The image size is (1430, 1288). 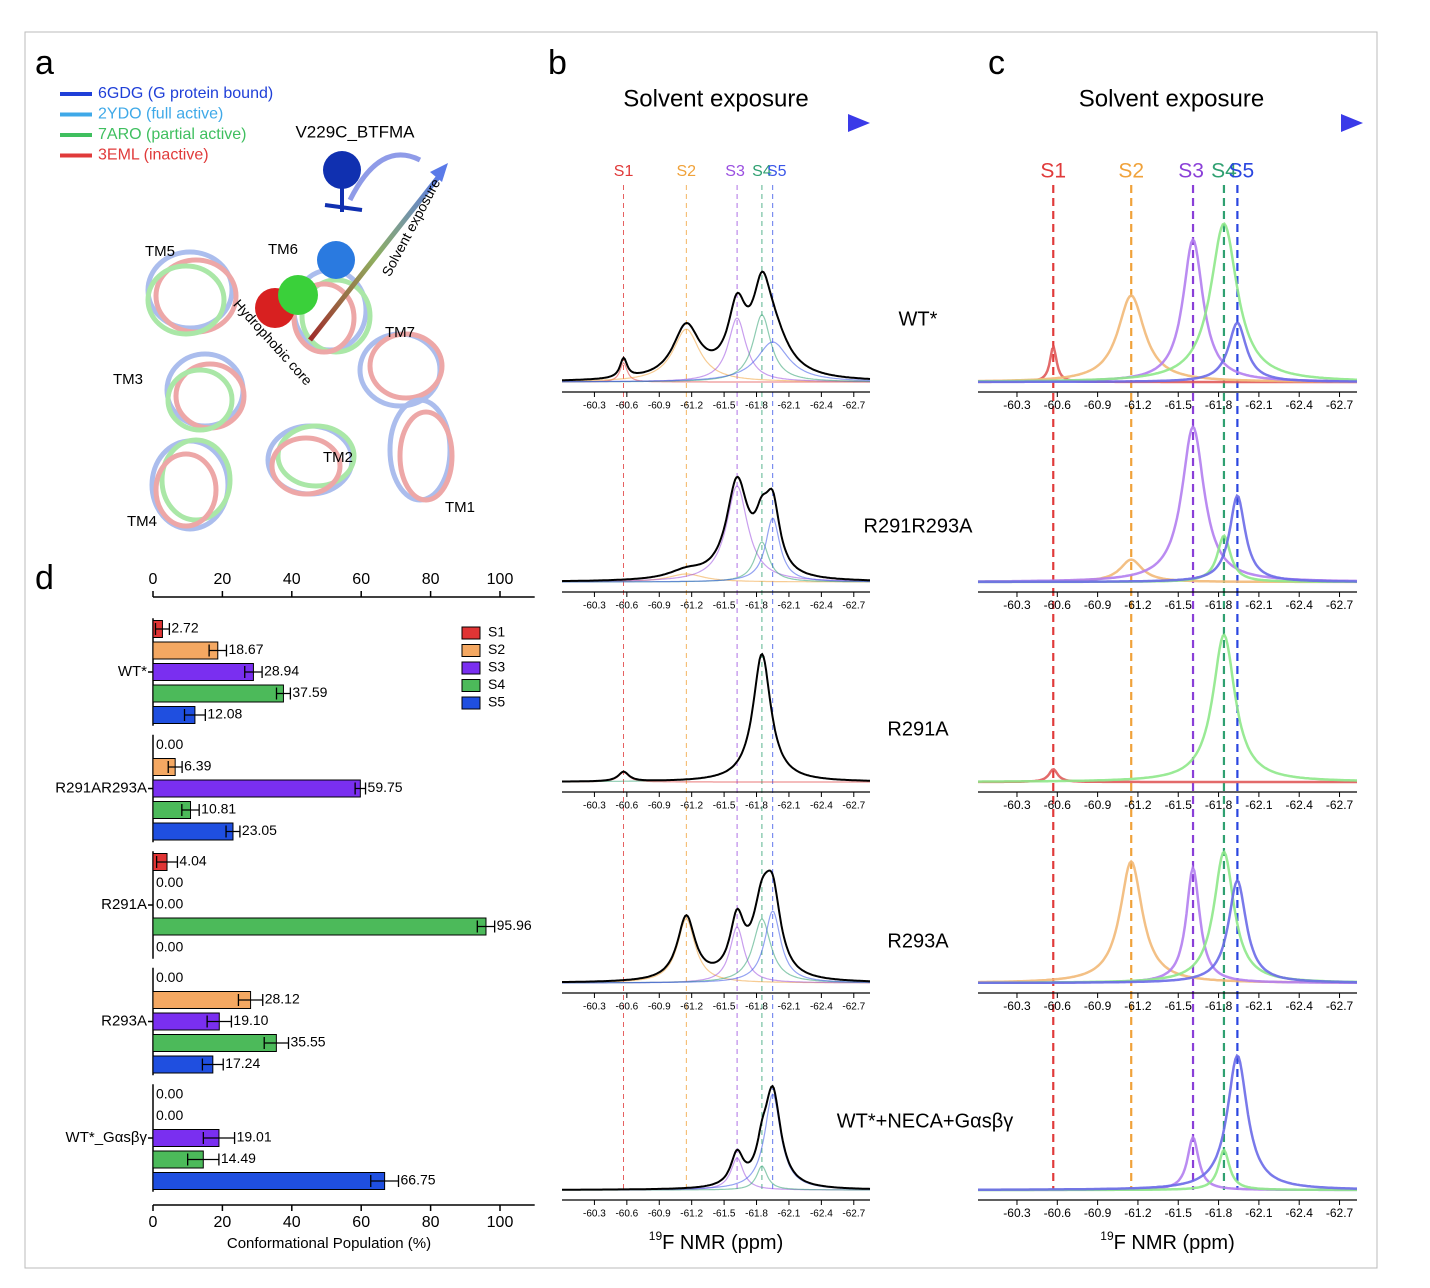 What do you see at coordinates (400, 332) in the screenshot?
I see `structure-label: TM7` at bounding box center [400, 332].